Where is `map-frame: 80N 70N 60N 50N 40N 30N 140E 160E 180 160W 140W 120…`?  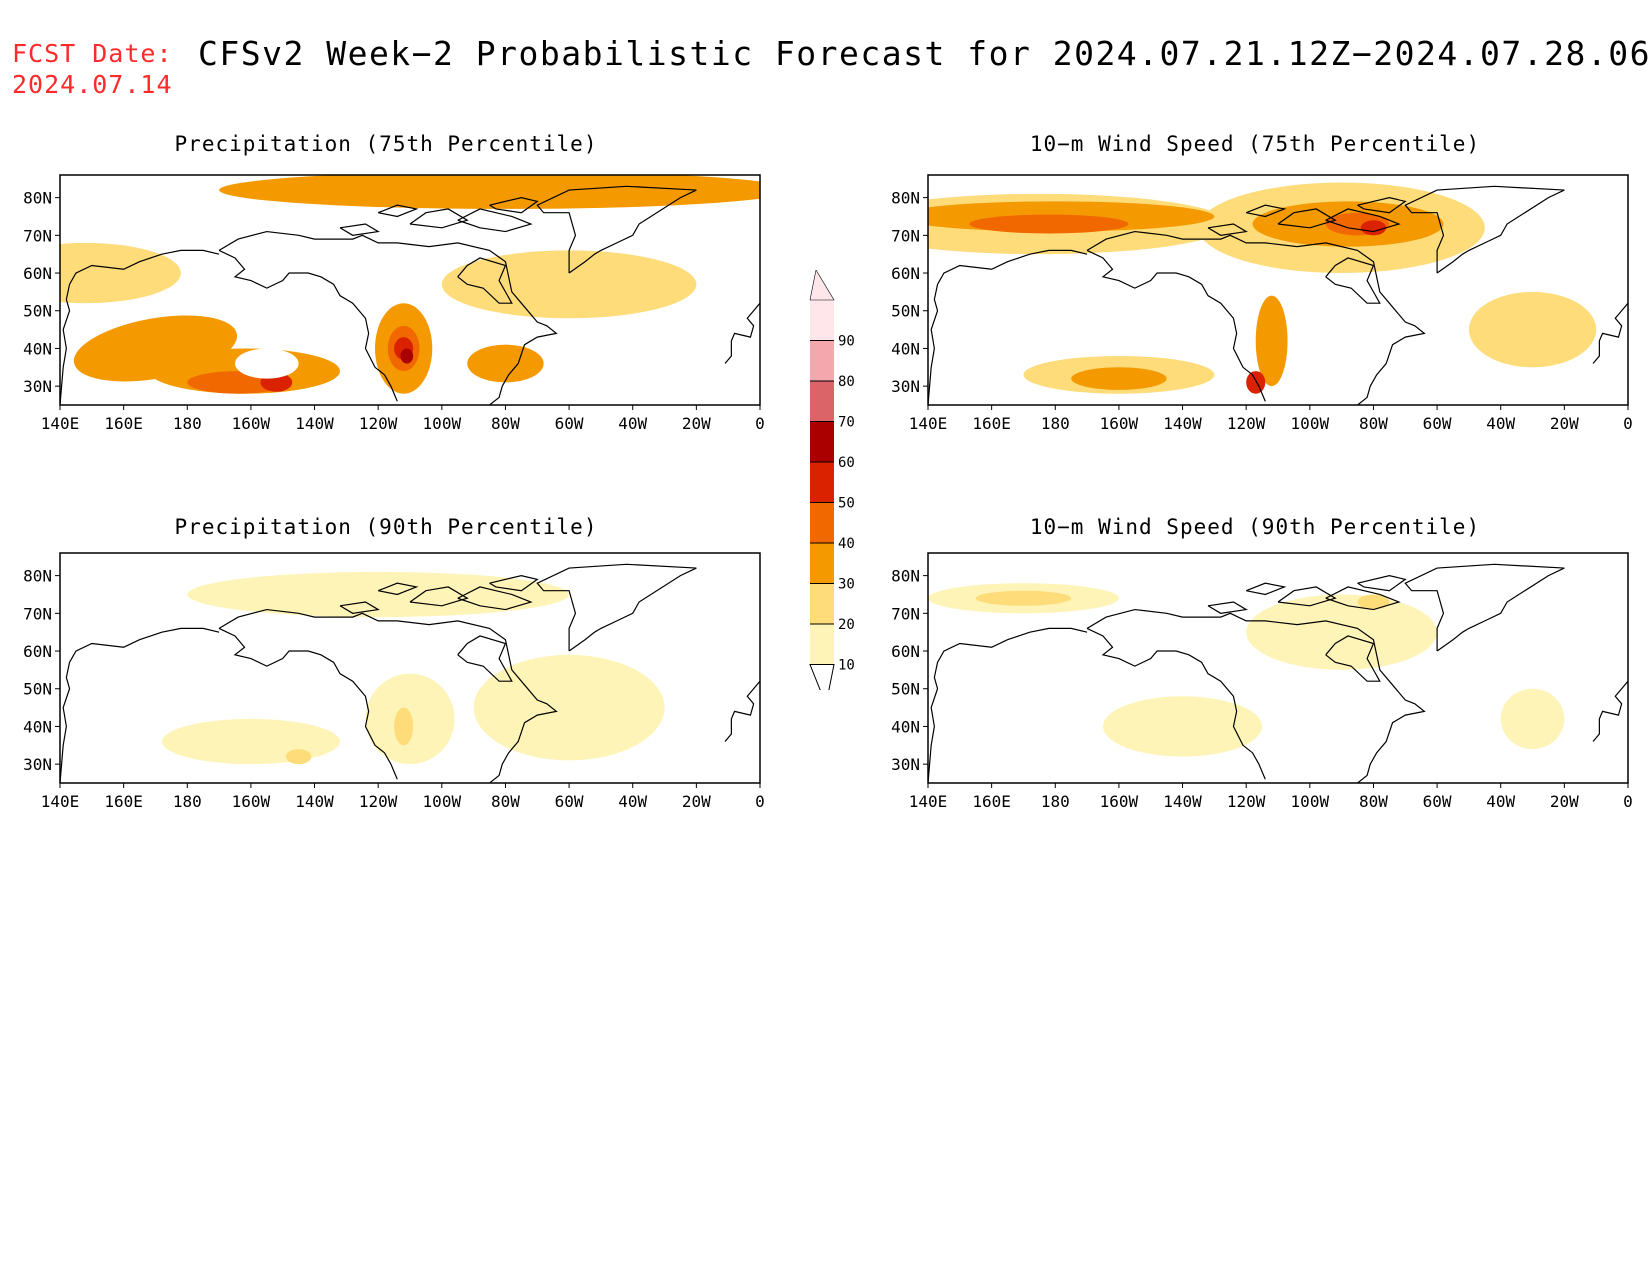
map-frame: 80N 70N 60N 50N 40N 30N 140E 160E 180 160W 140W 120… is located at coordinates (394, 303).